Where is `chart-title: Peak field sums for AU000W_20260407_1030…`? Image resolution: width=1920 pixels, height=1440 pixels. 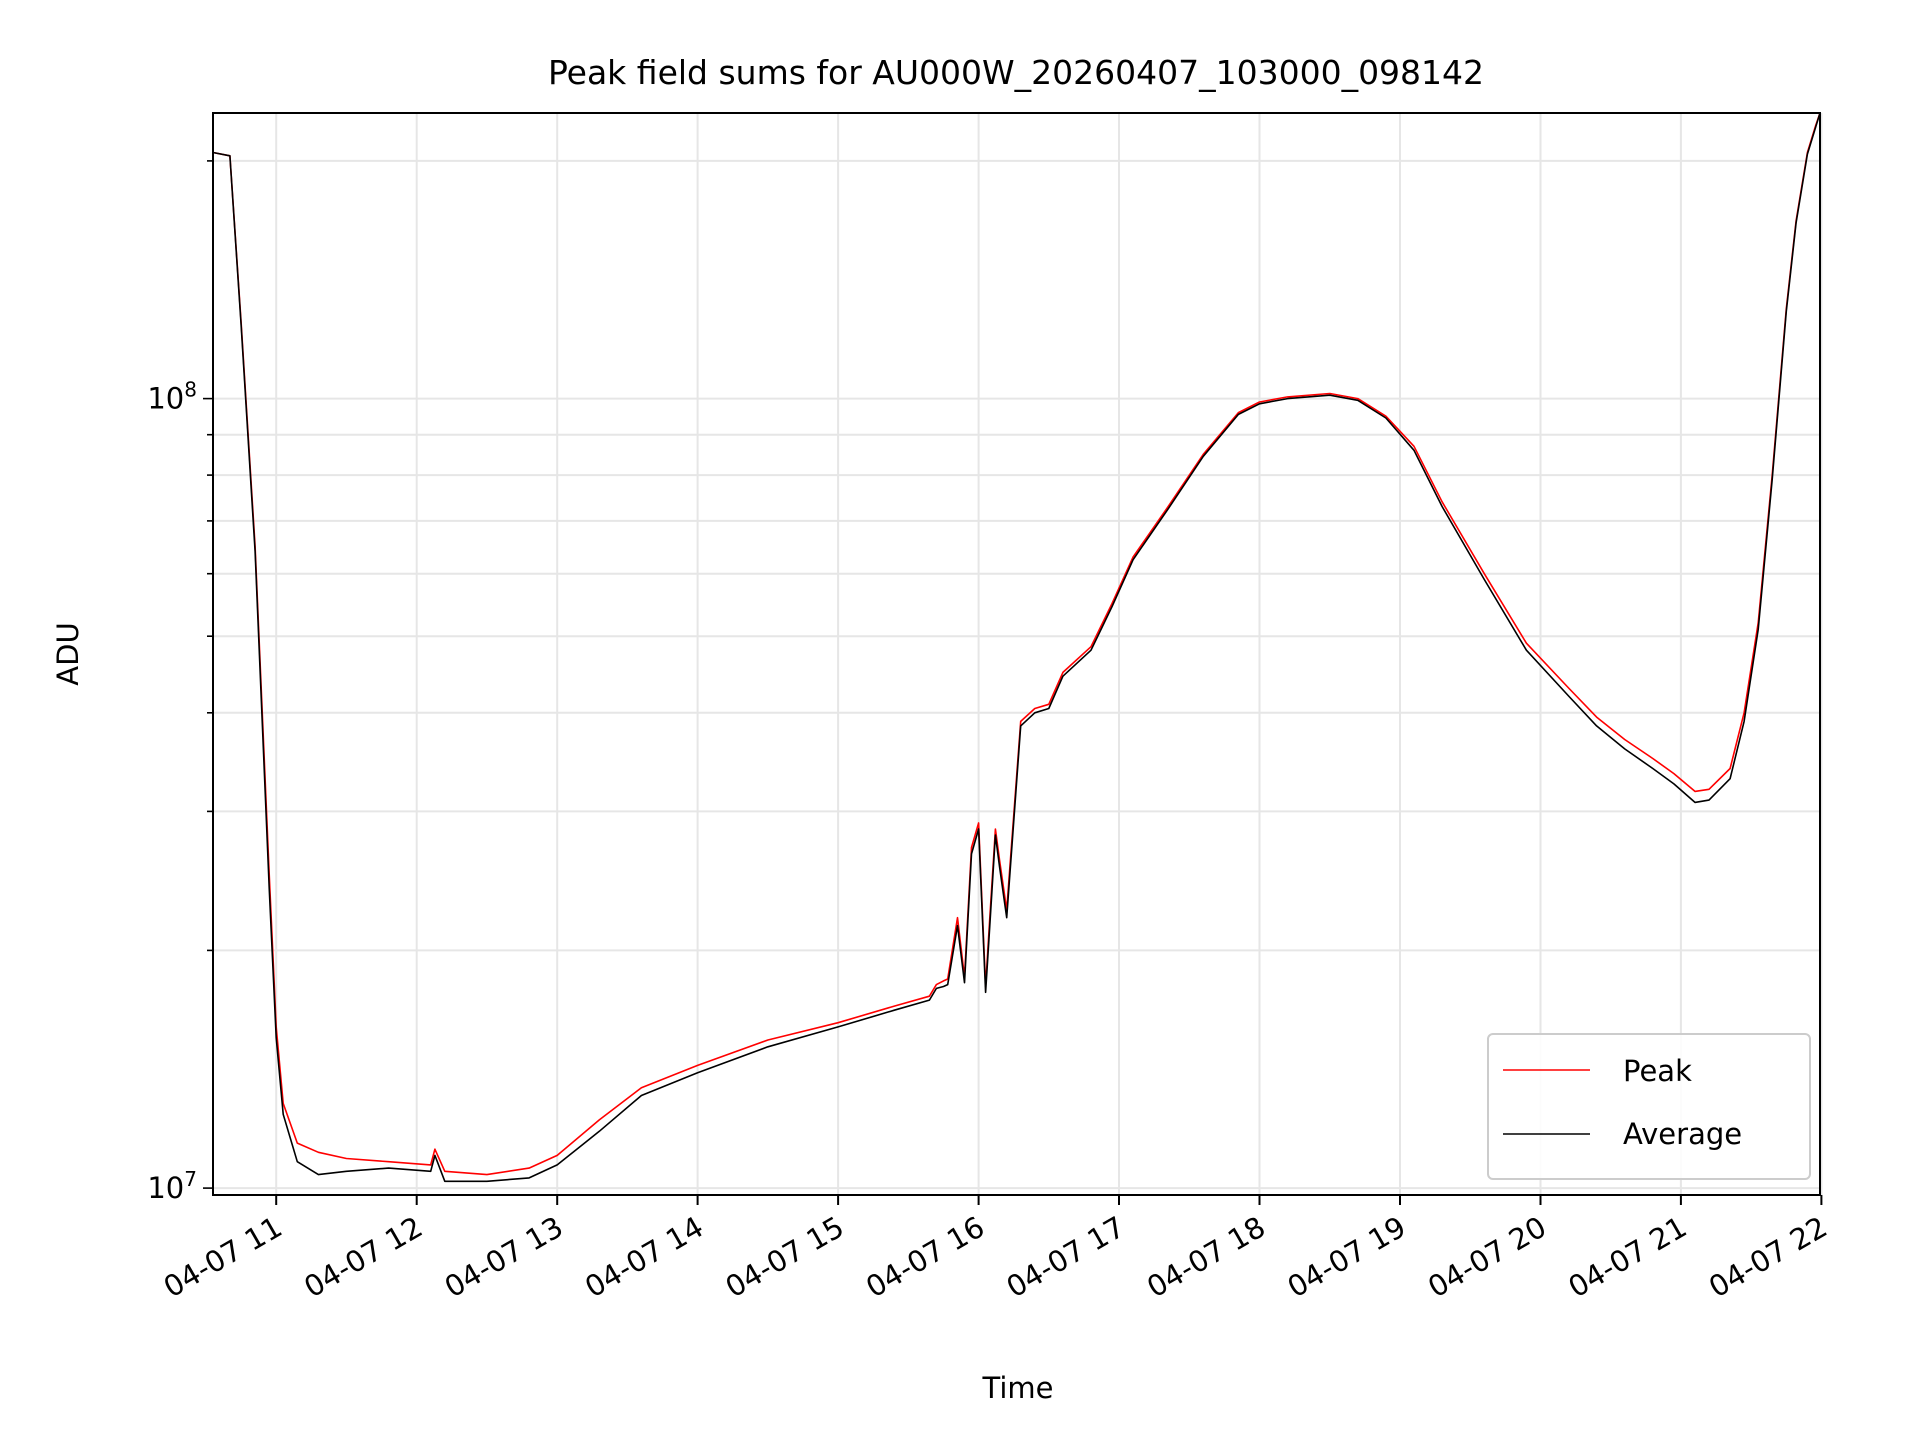
chart-title: Peak field sums for AU000W_20260407_1030… is located at coordinates (1016, 72).